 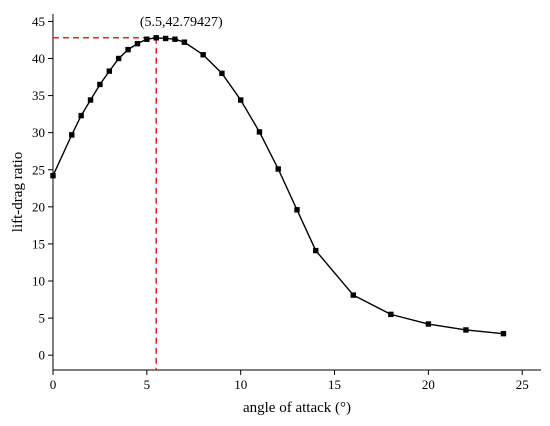 What do you see at coordinates (105, 203) in the screenshot?
I see `reference-lines` at bounding box center [105, 203].